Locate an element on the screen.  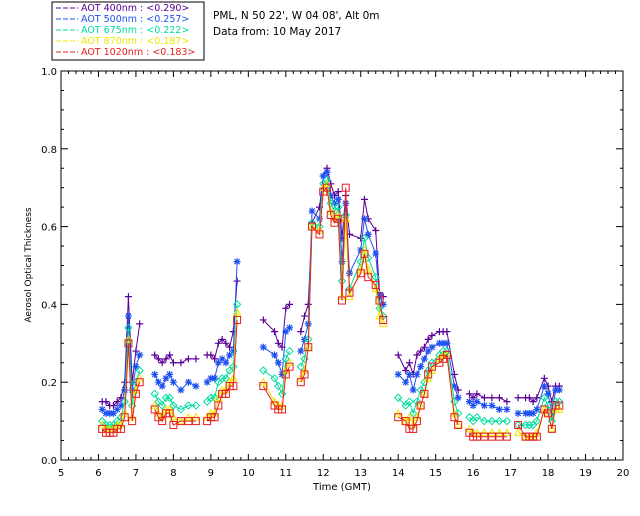
x-axis-label: Time (GMT) is located at coordinates (341, 487).